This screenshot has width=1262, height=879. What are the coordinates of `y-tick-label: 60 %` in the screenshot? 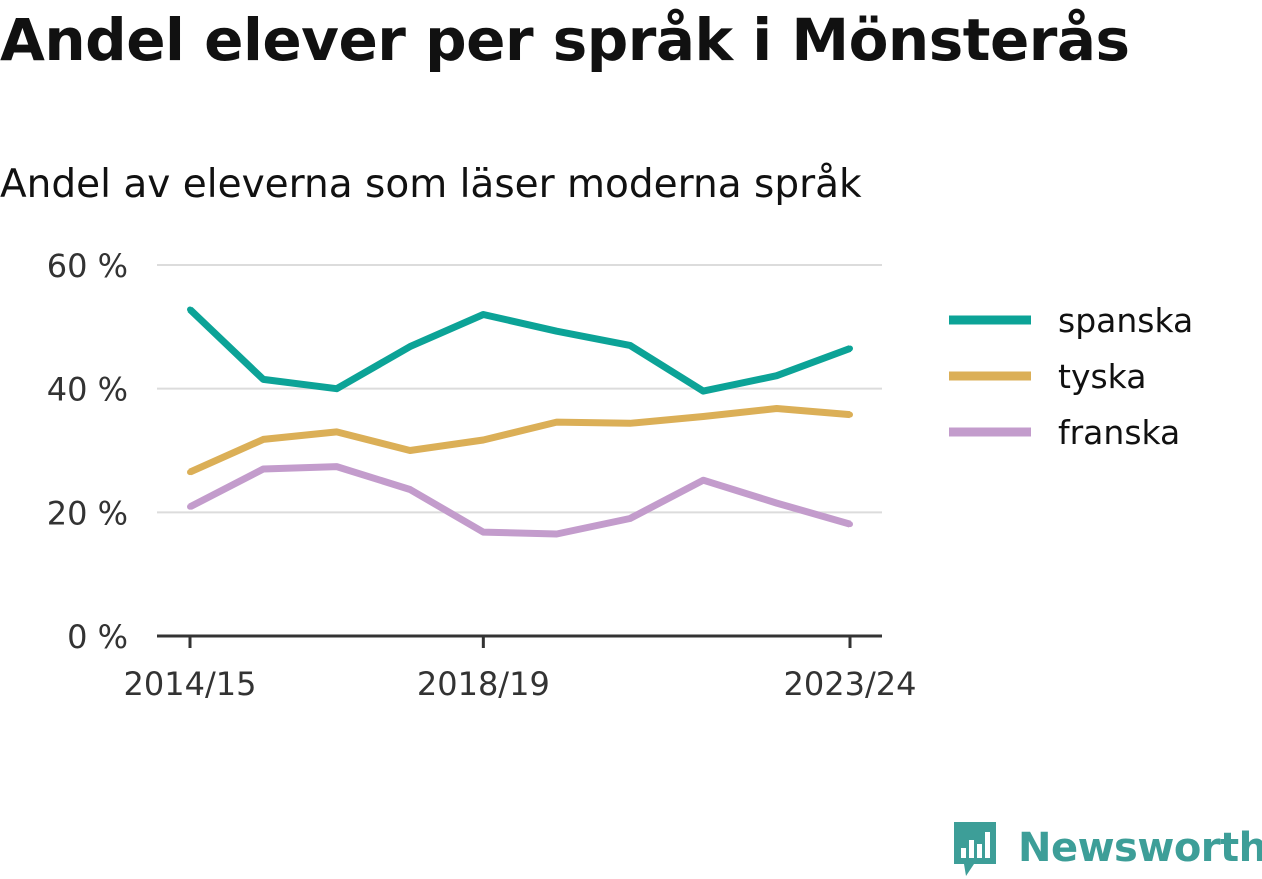 It's located at (87, 266).